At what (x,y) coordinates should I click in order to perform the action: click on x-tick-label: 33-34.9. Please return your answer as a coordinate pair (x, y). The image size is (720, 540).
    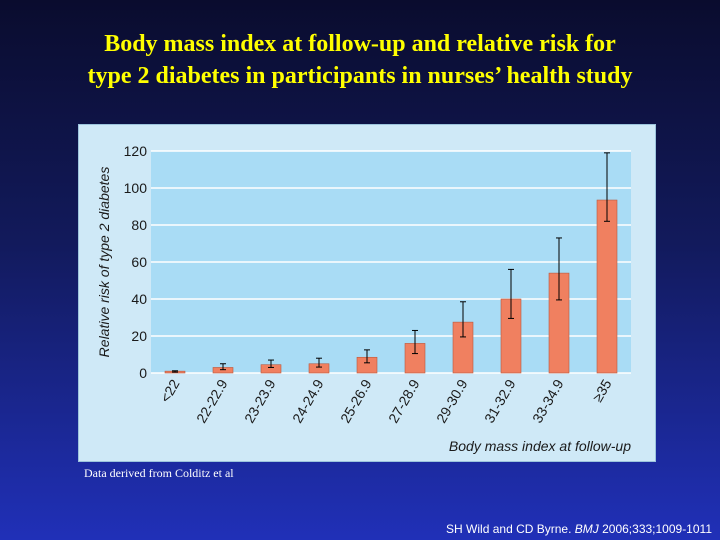
    Looking at the image, I should click on (548, 400).